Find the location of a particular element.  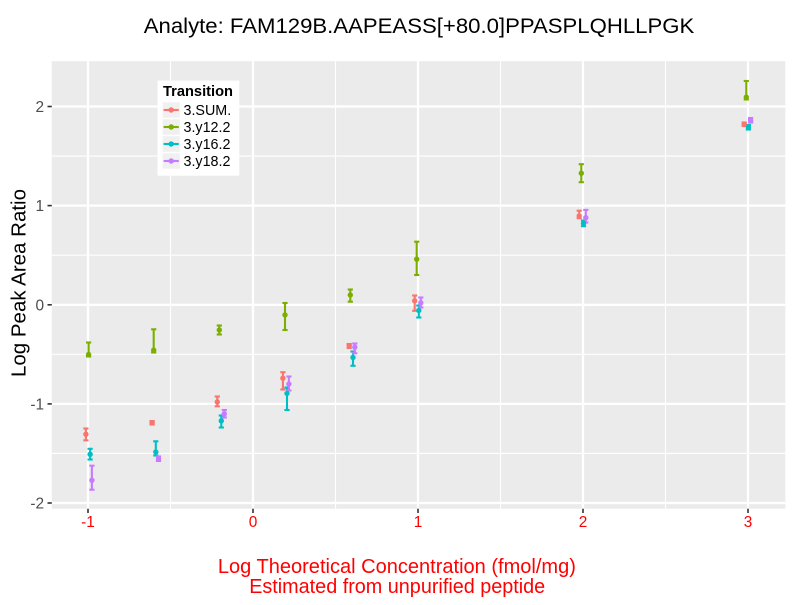

svg-text: Log Peak Area Ratio is located at coordinates (20, 283).